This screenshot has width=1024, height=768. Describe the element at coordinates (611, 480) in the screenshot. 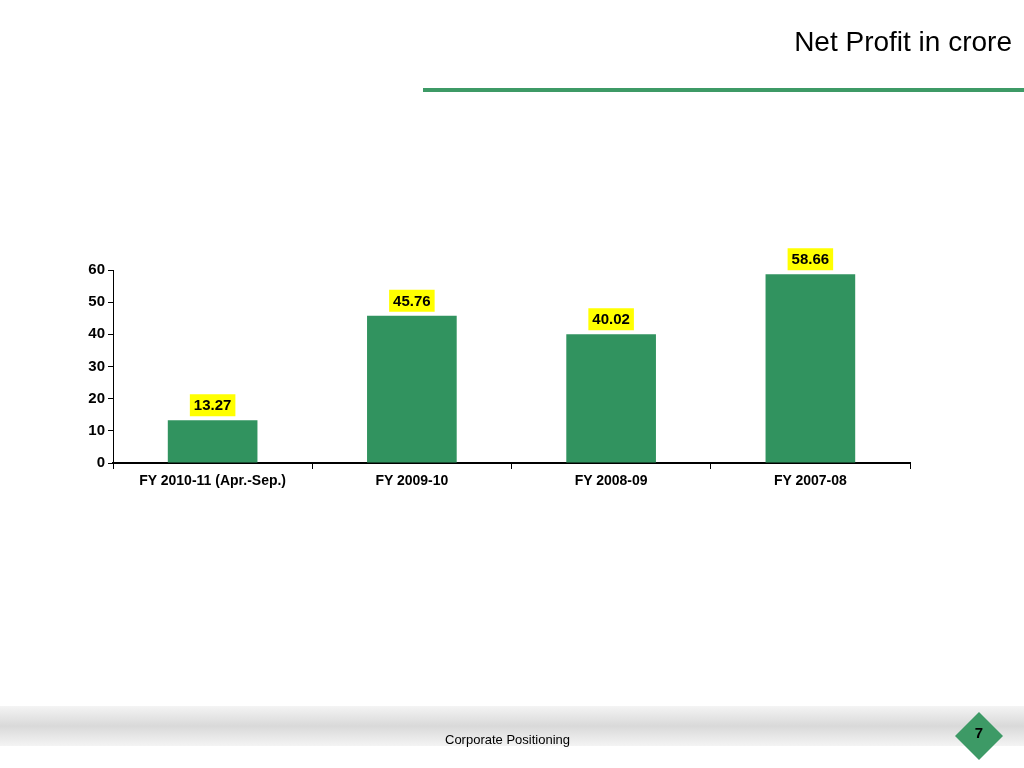

I see `x-tick-label: FY 2008-09` at that location.